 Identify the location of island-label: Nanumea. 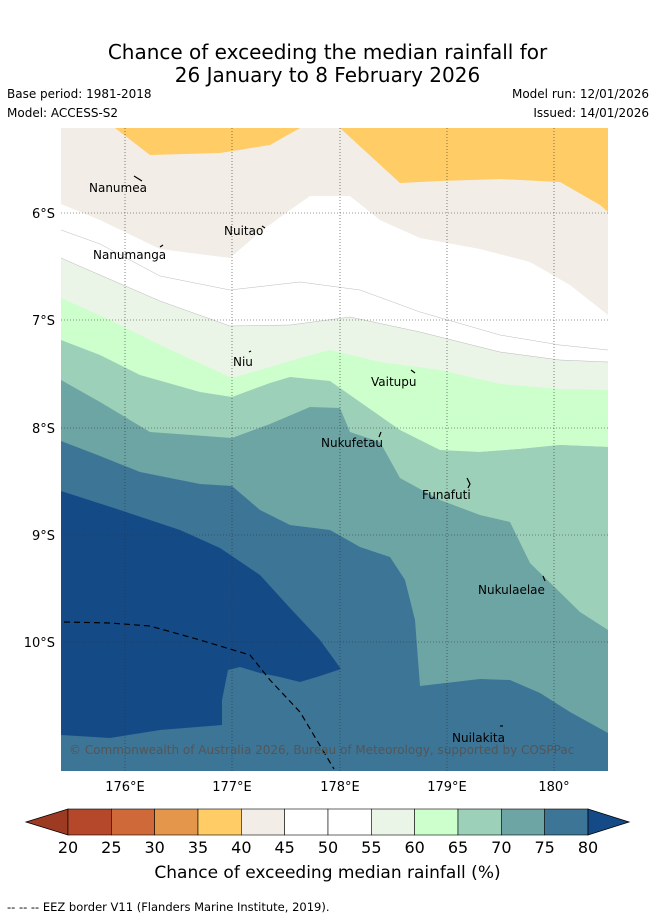
(118, 188).